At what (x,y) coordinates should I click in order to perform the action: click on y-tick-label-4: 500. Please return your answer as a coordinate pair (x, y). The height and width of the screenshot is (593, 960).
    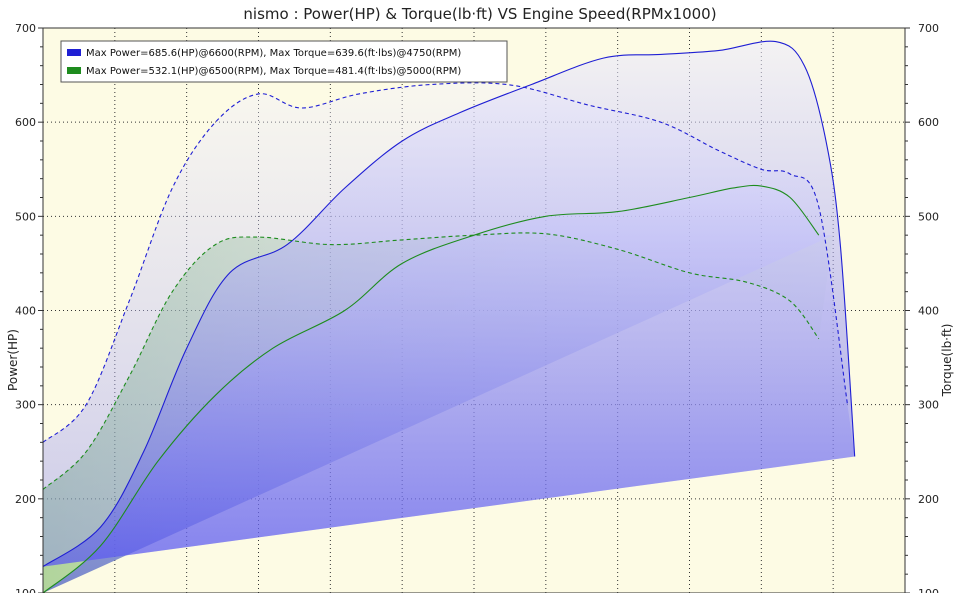
    Looking at the image, I should click on (25, 216).